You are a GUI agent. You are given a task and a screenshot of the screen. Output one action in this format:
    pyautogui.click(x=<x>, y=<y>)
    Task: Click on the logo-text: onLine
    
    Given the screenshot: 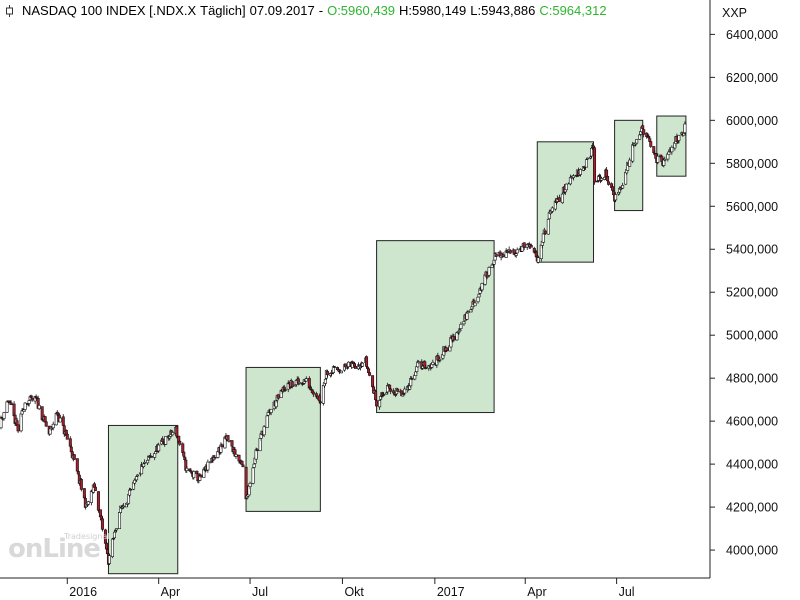 What is the action you would take?
    pyautogui.click(x=54, y=549)
    